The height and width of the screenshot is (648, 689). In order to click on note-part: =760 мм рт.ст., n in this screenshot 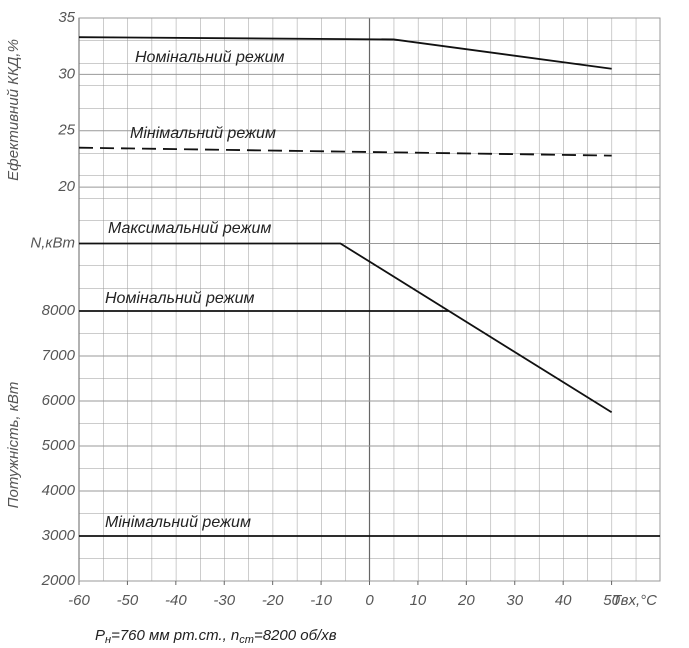, I will do `click(175, 635)`.